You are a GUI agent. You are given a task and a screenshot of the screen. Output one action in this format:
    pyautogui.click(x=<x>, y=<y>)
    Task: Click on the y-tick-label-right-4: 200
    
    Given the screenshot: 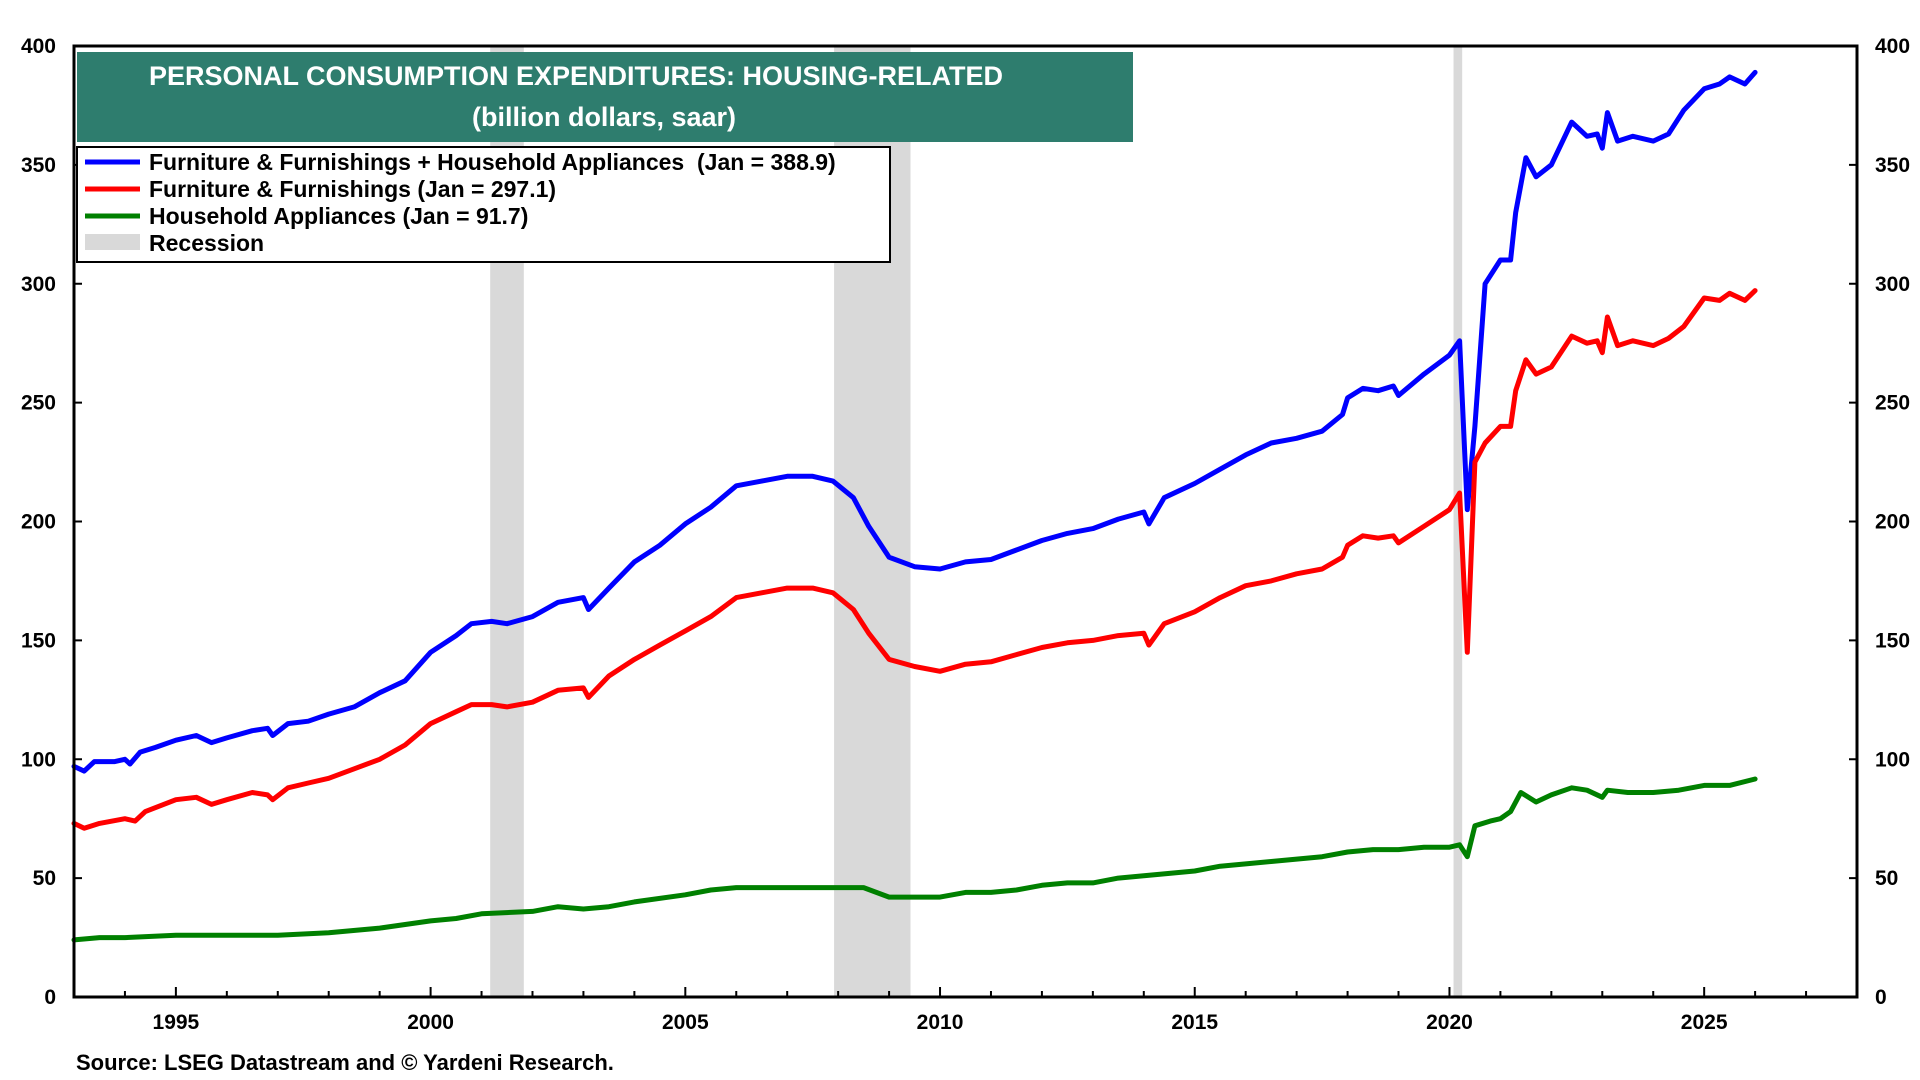 What is the action you would take?
    pyautogui.click(x=1892, y=522)
    